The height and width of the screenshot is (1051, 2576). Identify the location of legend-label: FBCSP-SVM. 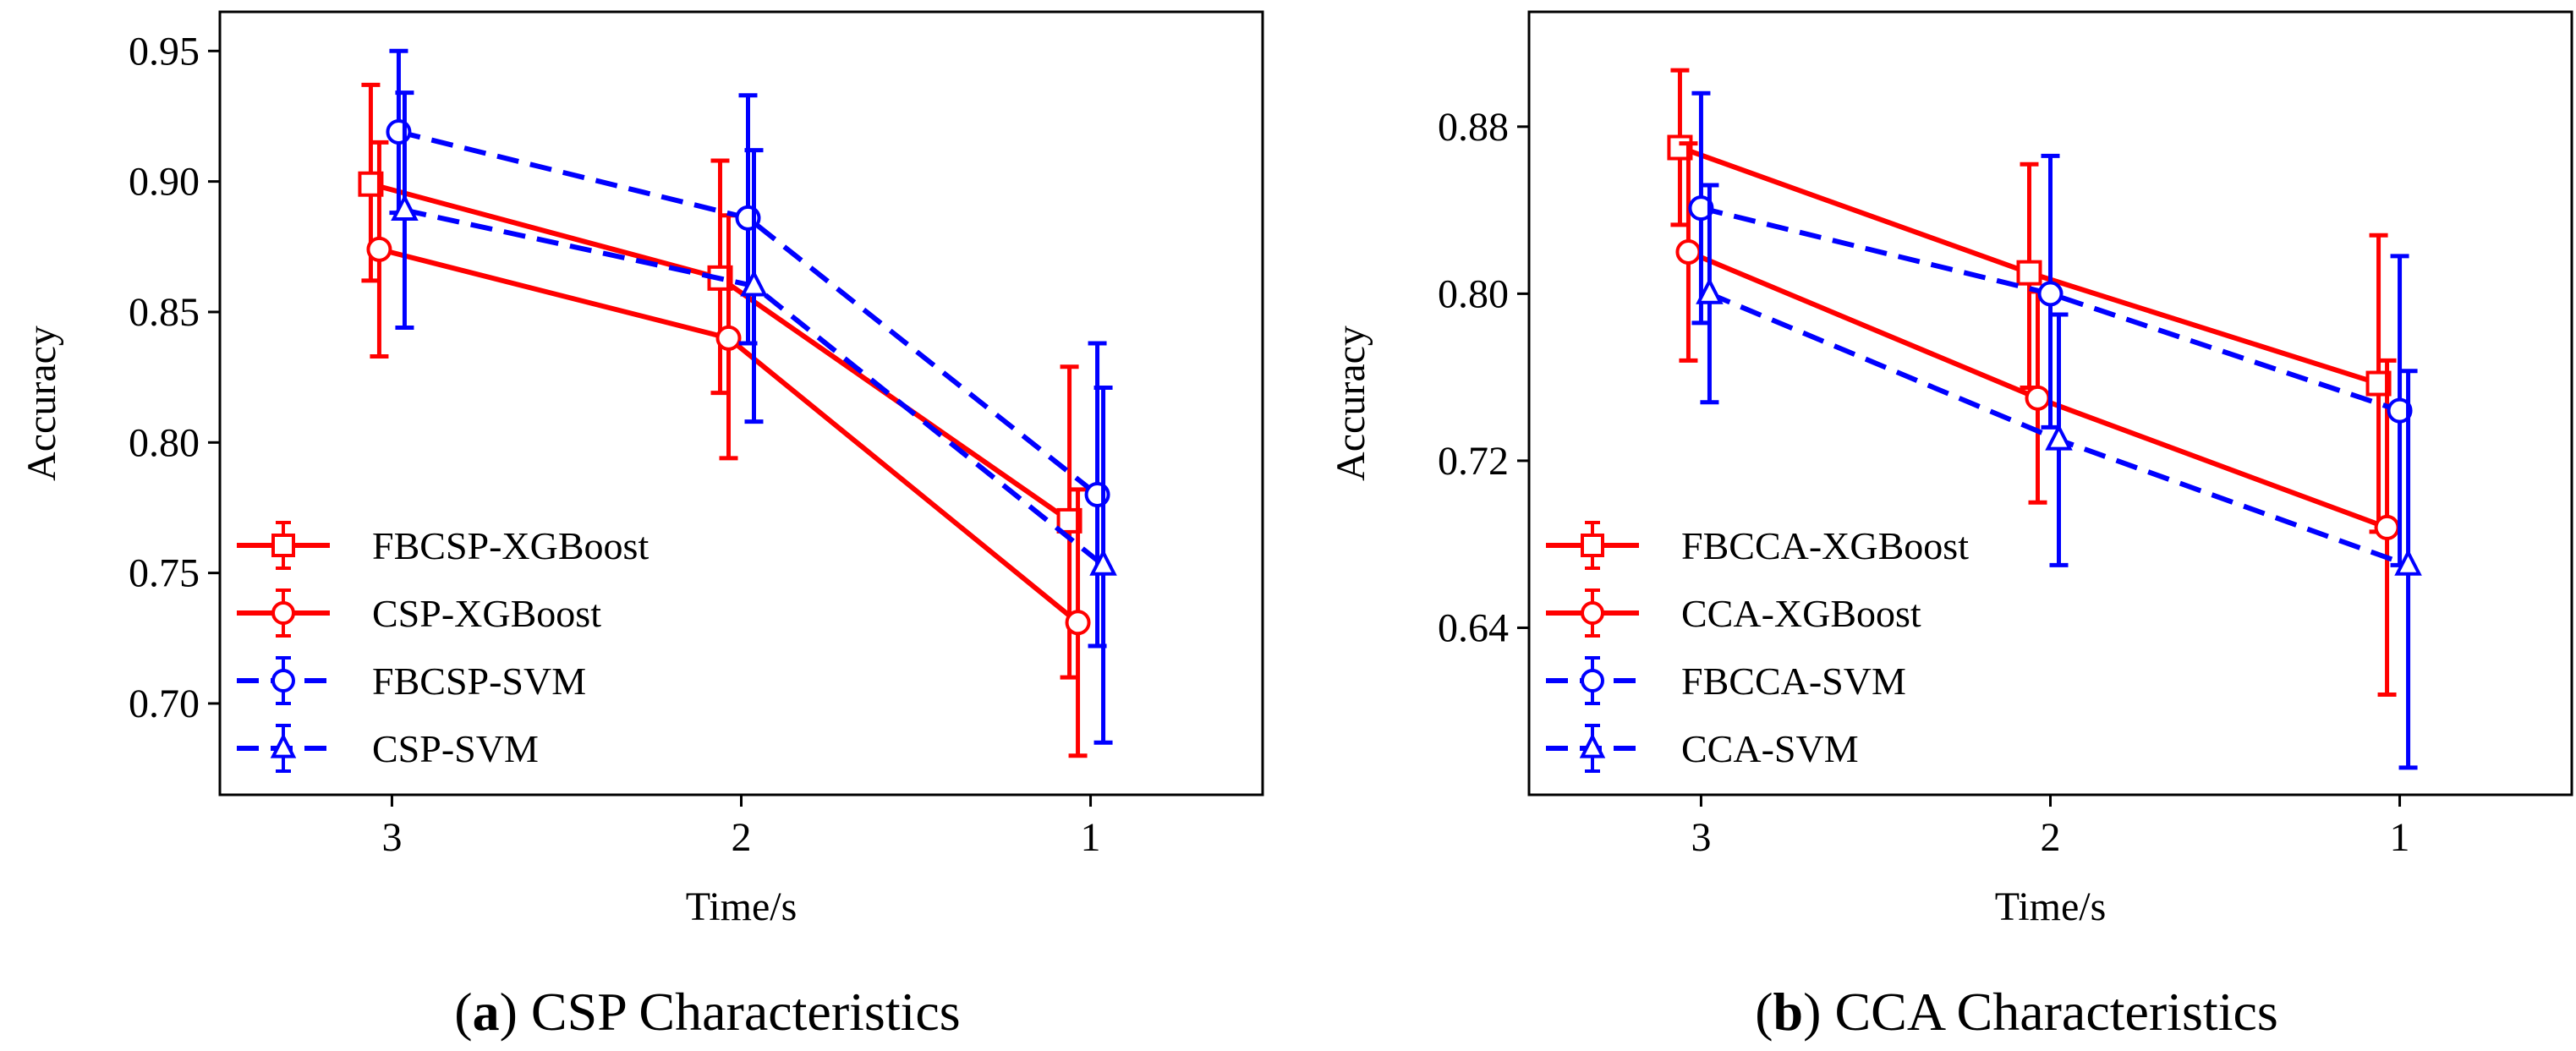
(479, 681).